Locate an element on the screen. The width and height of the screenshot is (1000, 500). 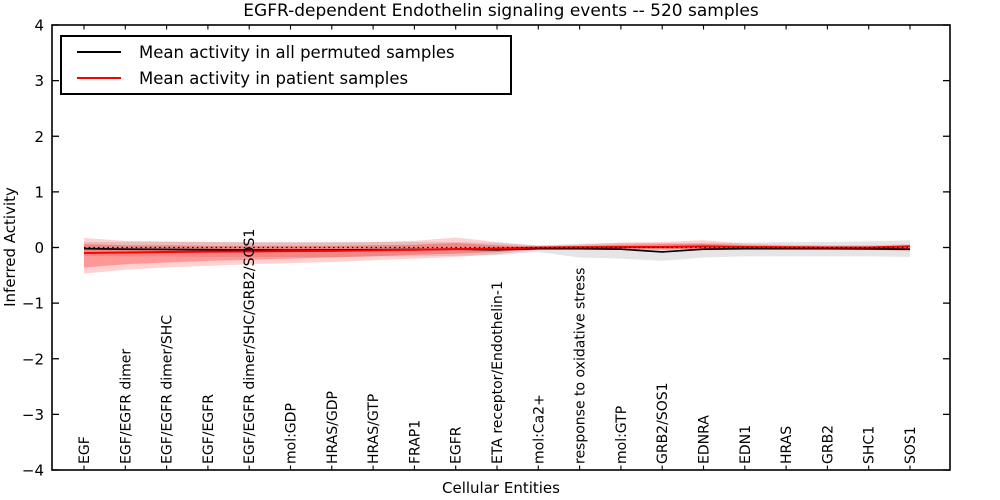
x-category-label: GRB2 is located at coordinates (828, 444).